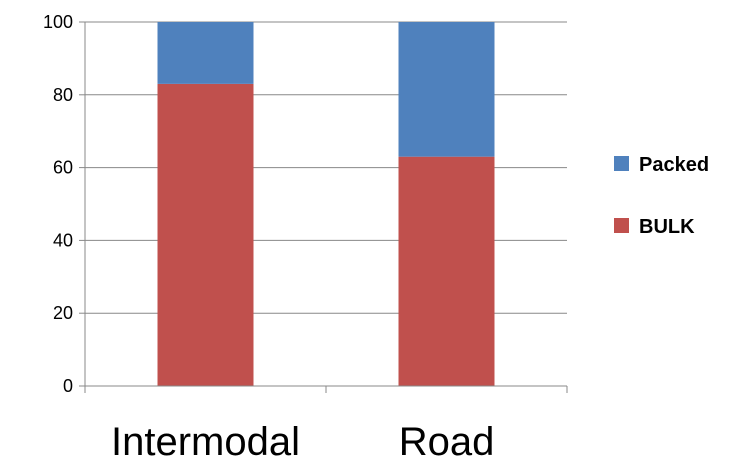 The image size is (740, 461). I want to click on bar-bulk-intermodal, so click(205, 234).